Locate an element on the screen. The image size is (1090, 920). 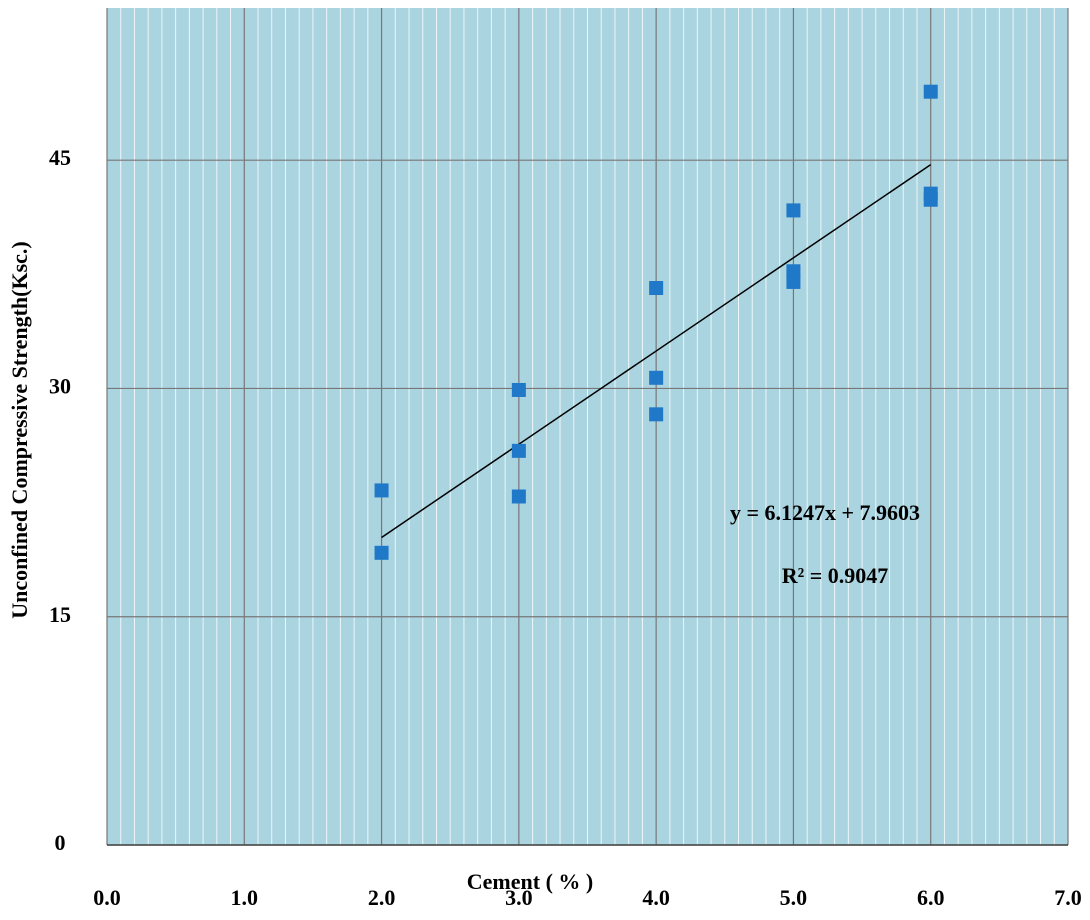
x-axis-label: Cement ( % ) is located at coordinates (530, 881).